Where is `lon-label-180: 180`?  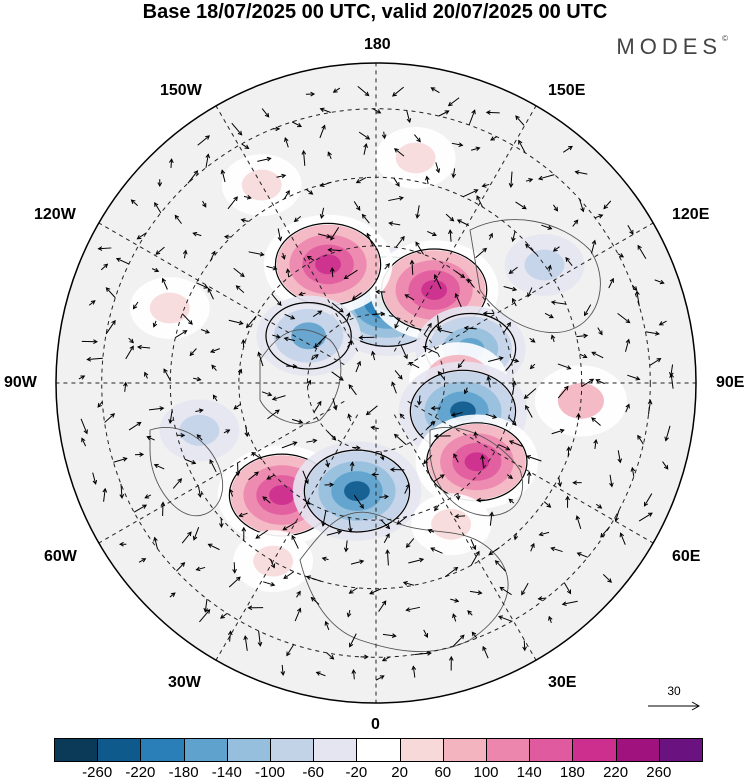
lon-label-180: 180 is located at coordinates (377, 45).